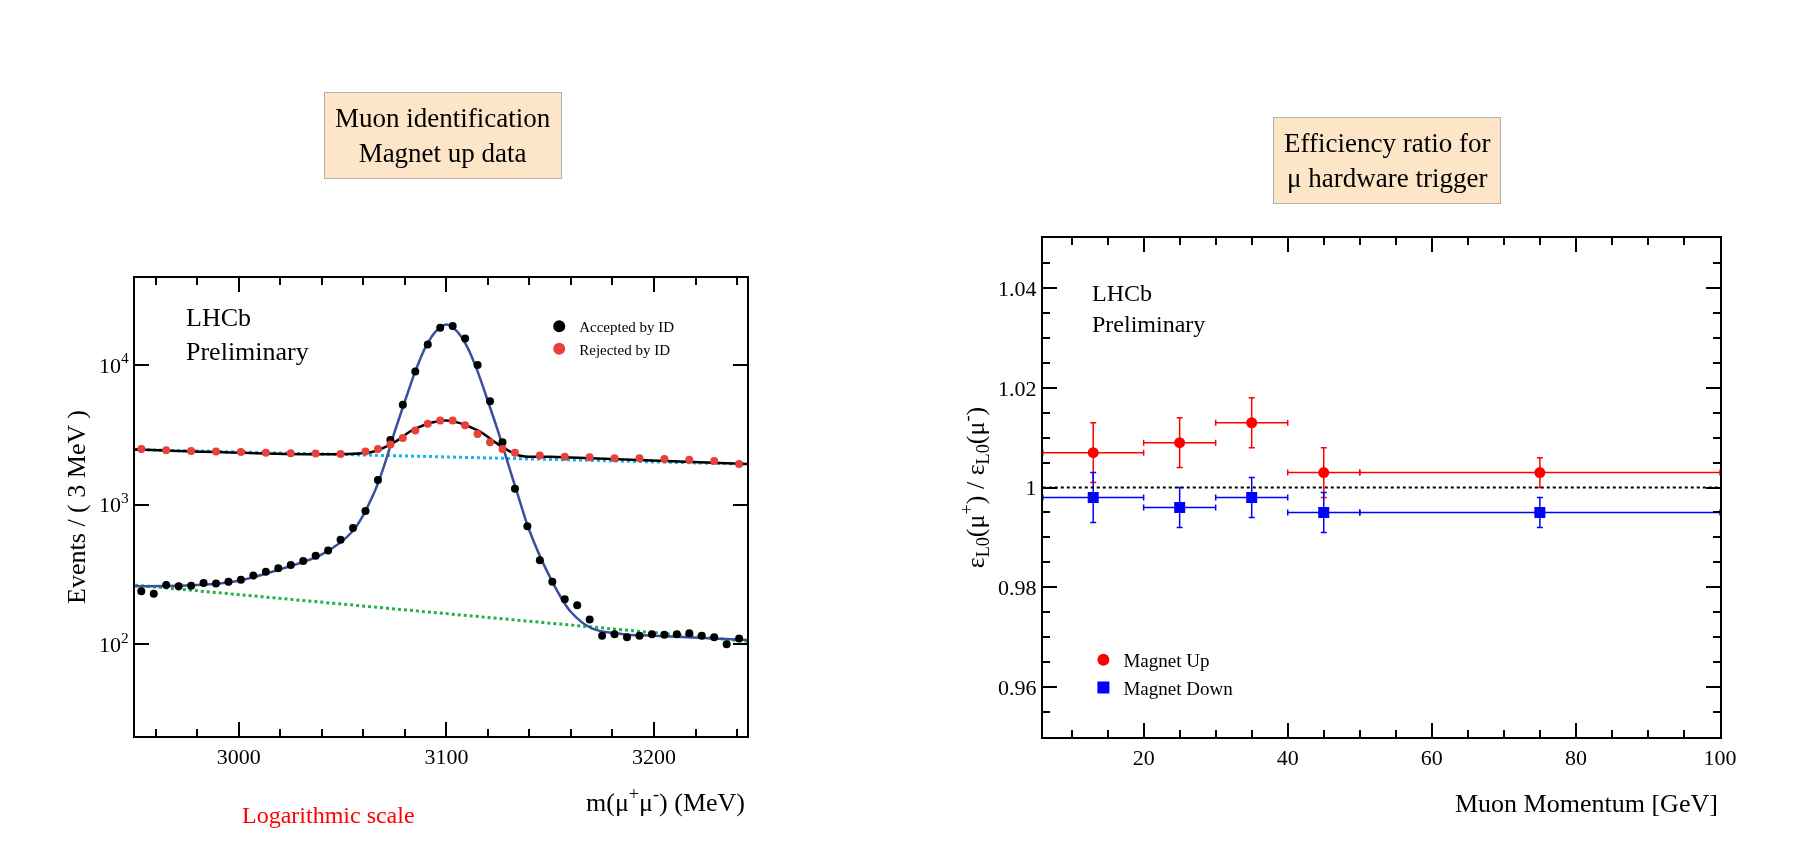  Describe the element at coordinates (113, 363) in the screenshot. I see `y-tick-label: 10$^{4}$` at that location.